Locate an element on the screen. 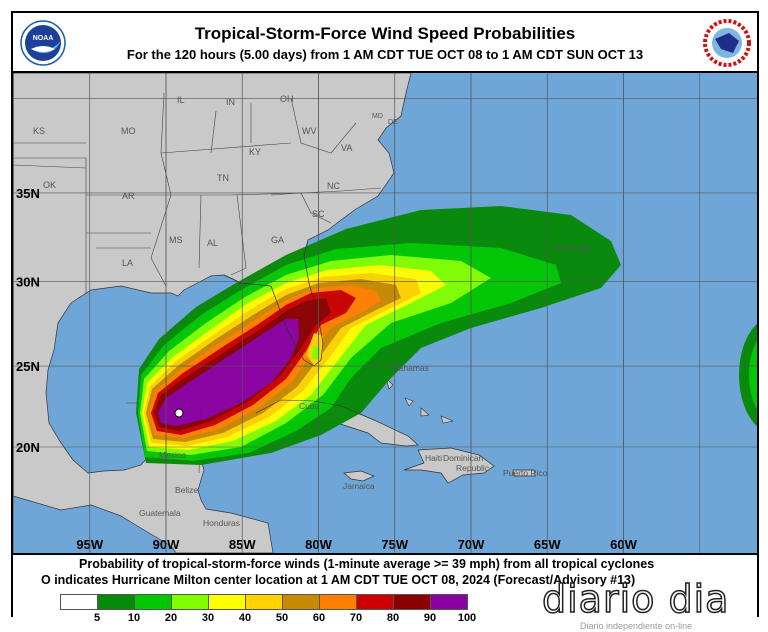 Image resolution: width=768 pixels, height=632 pixels. legend-level-label: 50 is located at coordinates (282, 618).